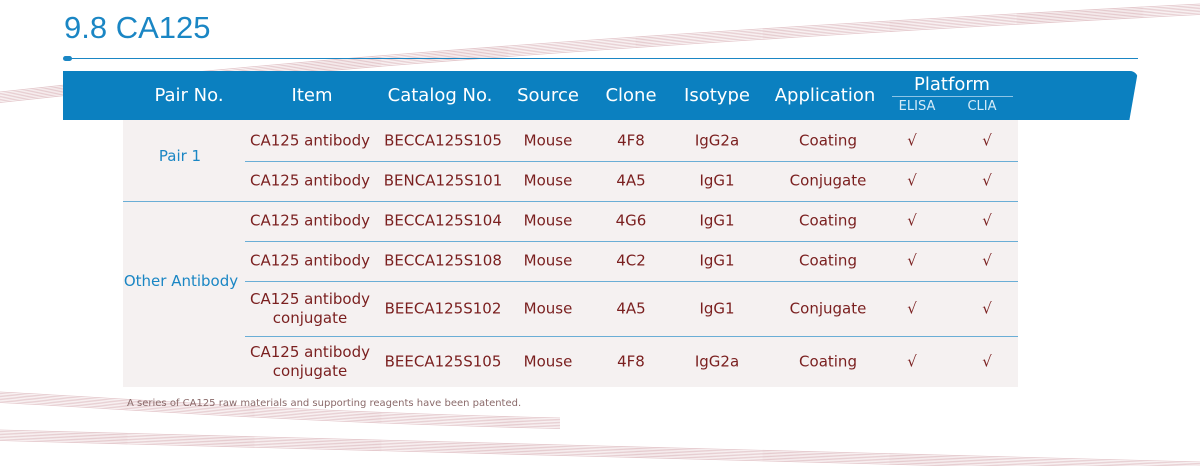 The height and width of the screenshot is (466, 1200). What do you see at coordinates (982, 106) in the screenshot?
I see `header-clia: CLIA` at bounding box center [982, 106].